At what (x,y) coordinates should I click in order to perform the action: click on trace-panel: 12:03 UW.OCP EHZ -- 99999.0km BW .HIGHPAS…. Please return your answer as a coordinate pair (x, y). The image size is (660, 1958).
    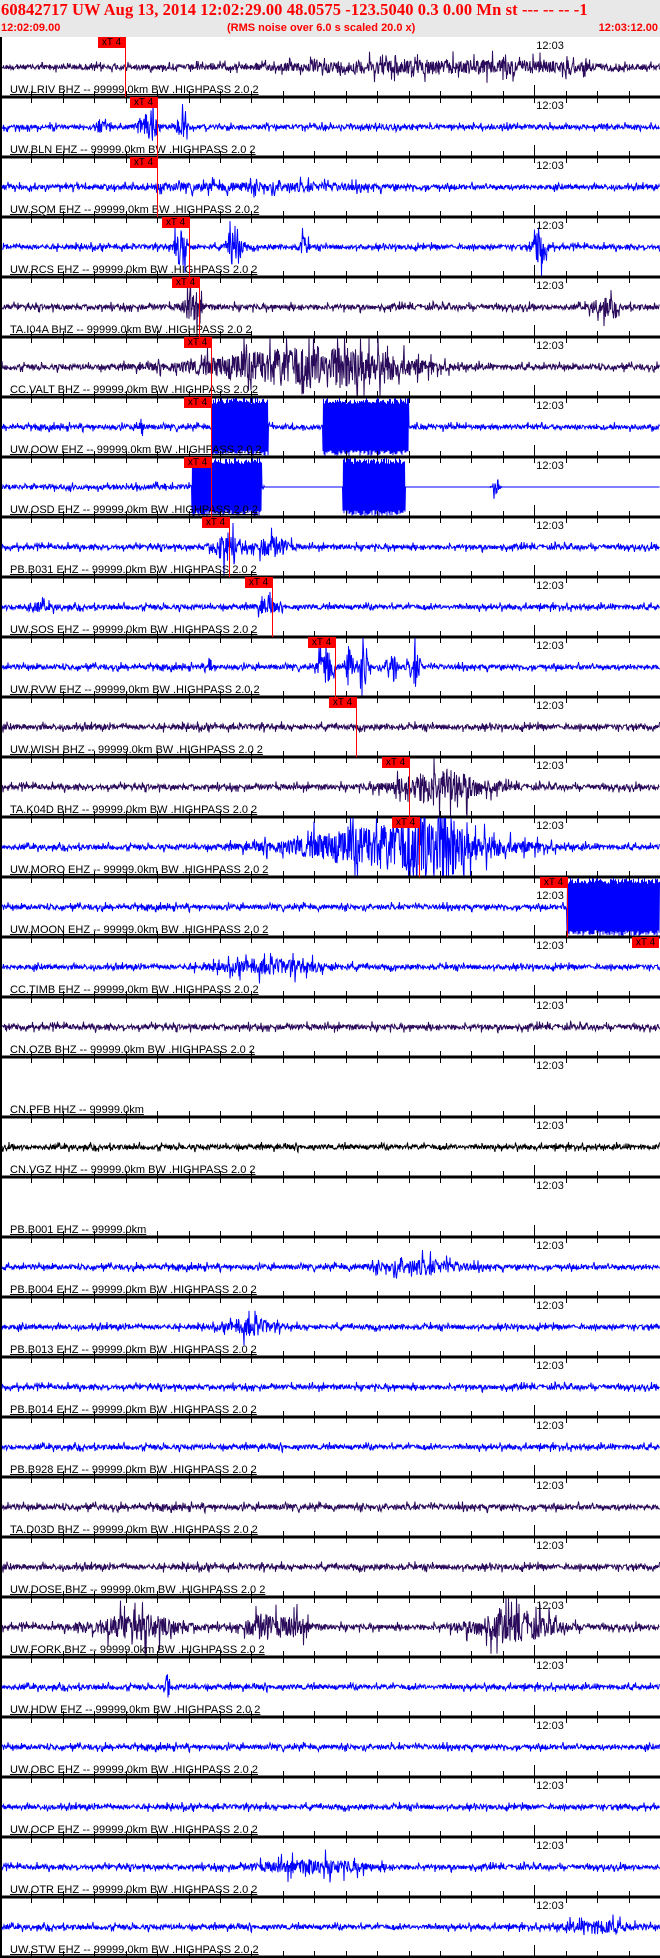
    Looking at the image, I should click on (330, 1810).